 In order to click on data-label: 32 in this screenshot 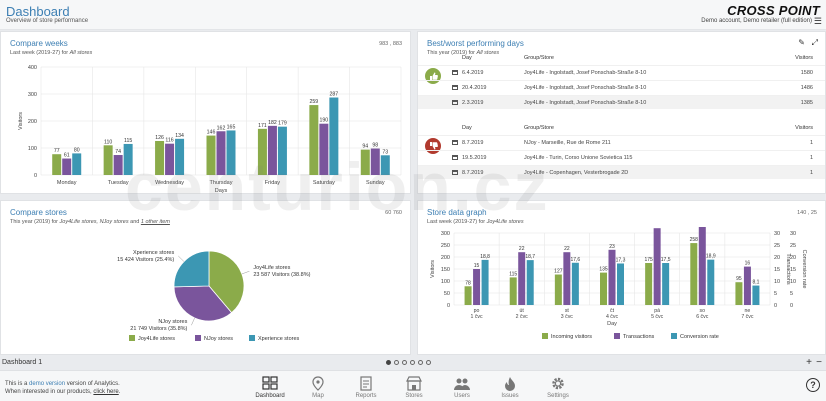, I will do `click(657, 227)`.